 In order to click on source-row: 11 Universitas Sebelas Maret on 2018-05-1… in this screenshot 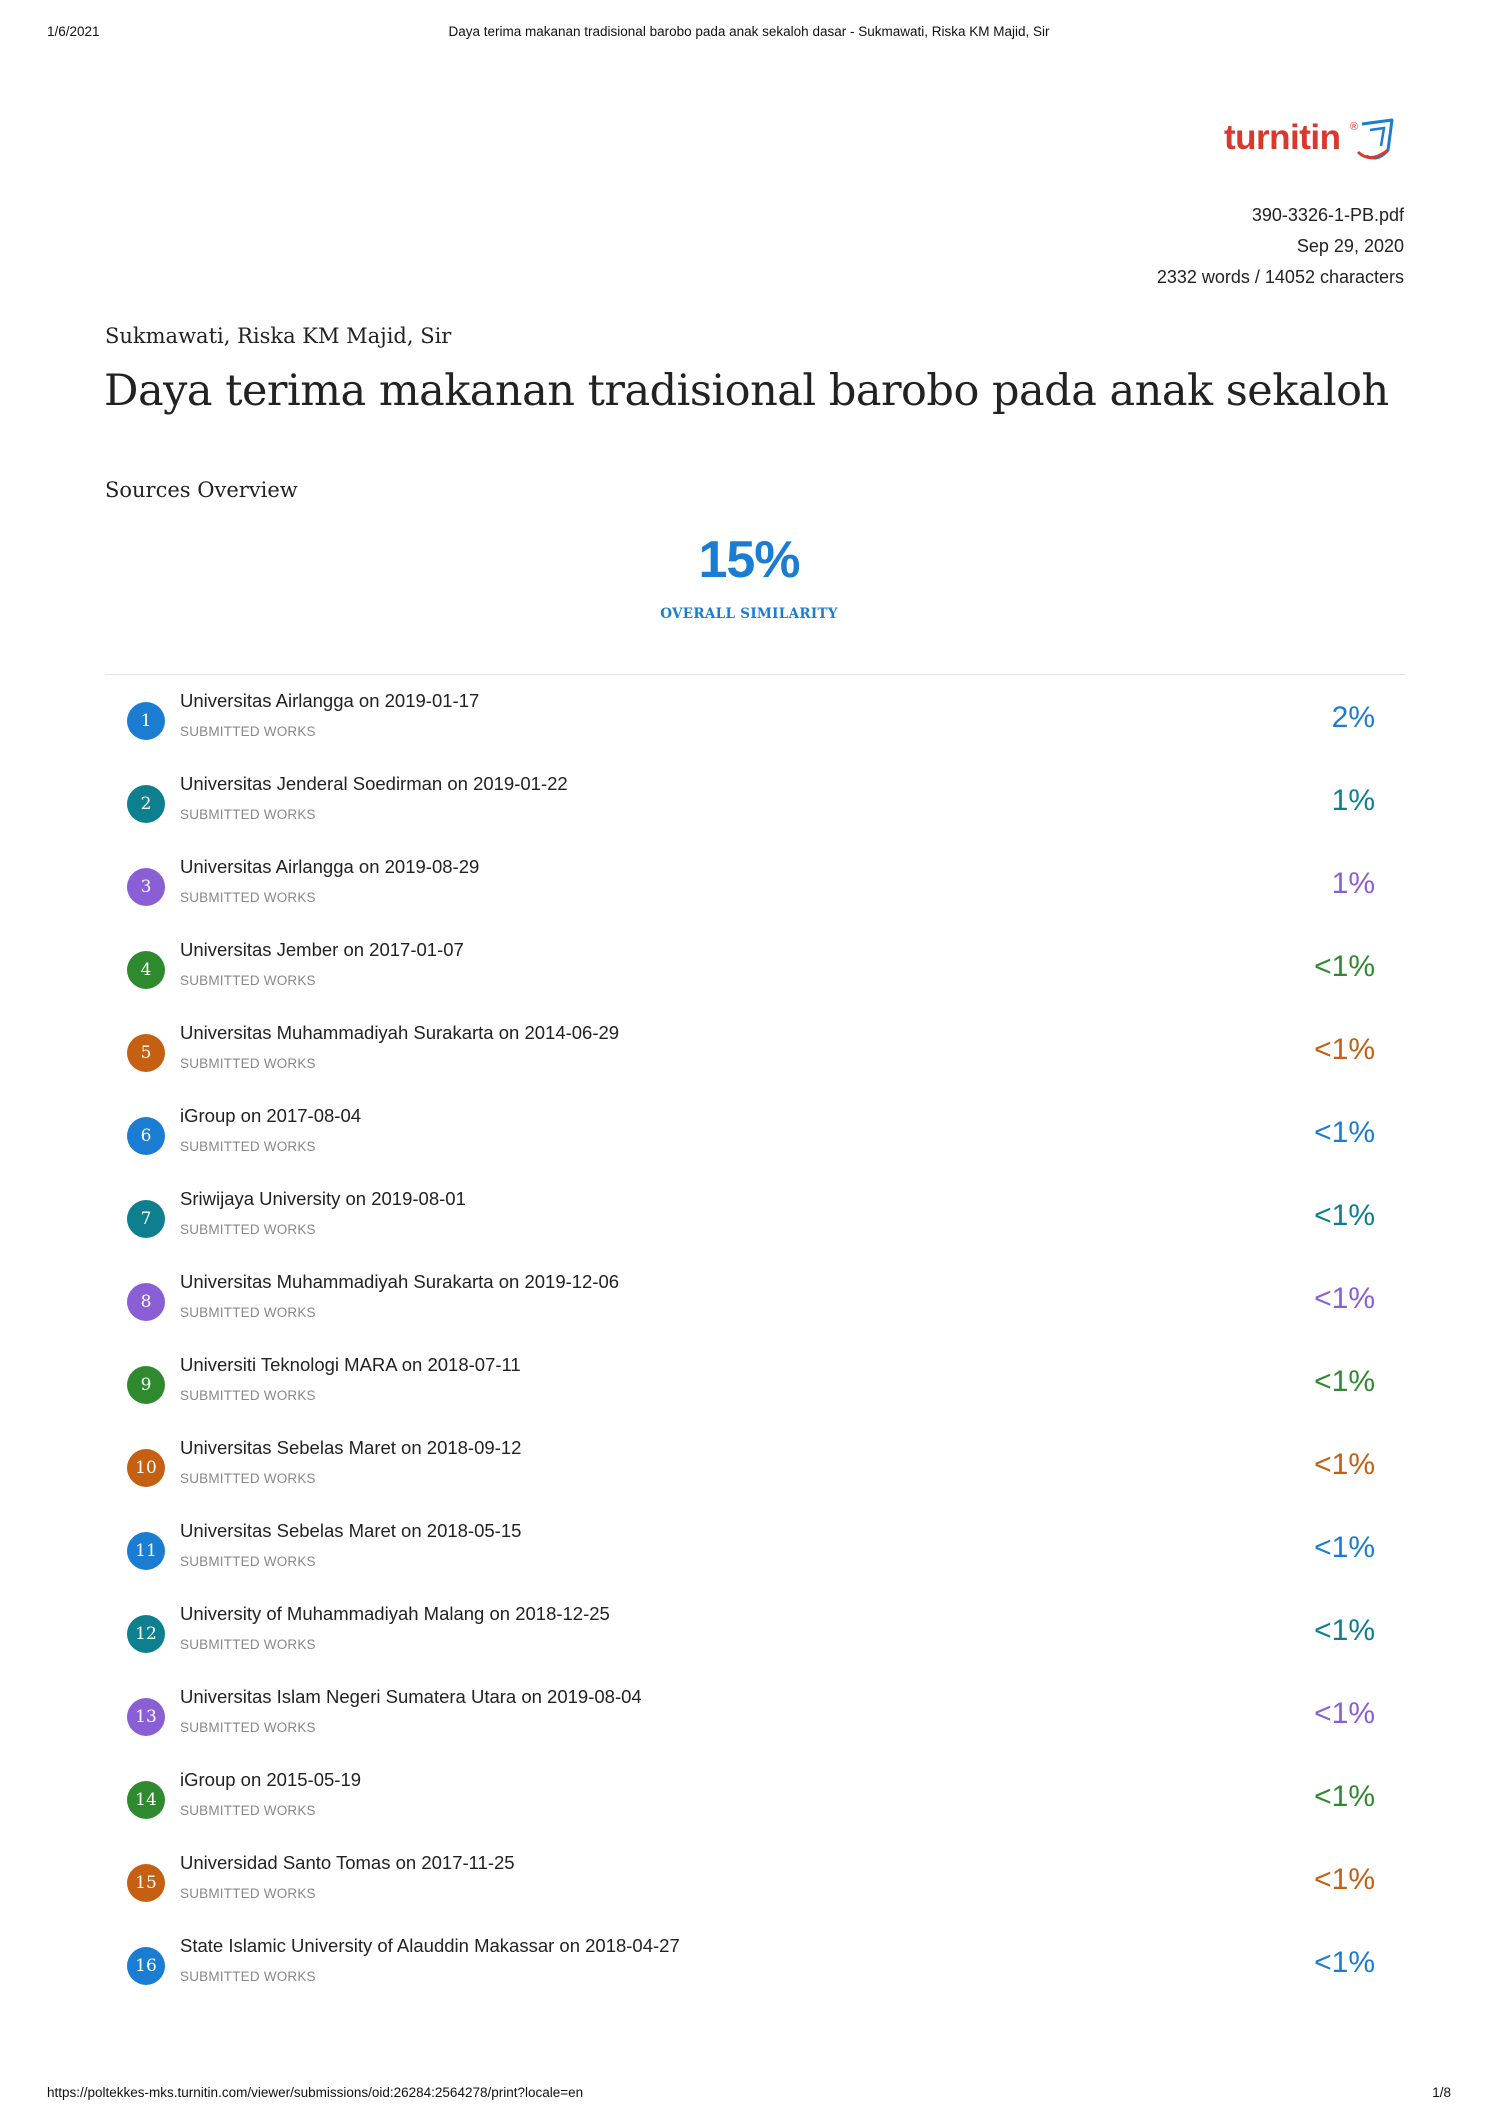, I will do `click(755, 1547)`.